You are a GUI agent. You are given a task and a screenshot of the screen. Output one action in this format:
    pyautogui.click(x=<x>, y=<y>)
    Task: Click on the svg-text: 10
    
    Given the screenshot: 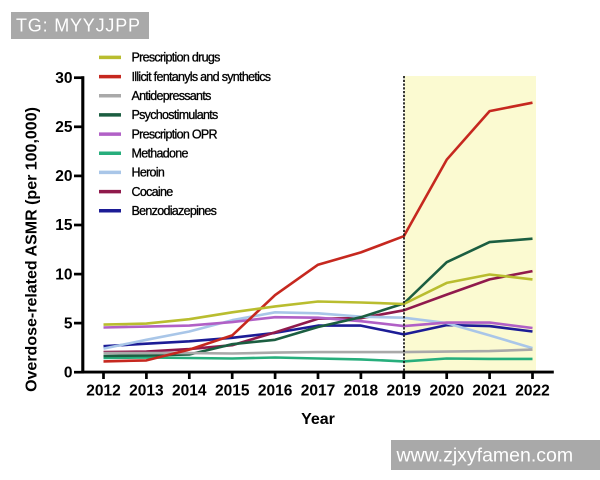 What is the action you would take?
    pyautogui.click(x=63, y=274)
    